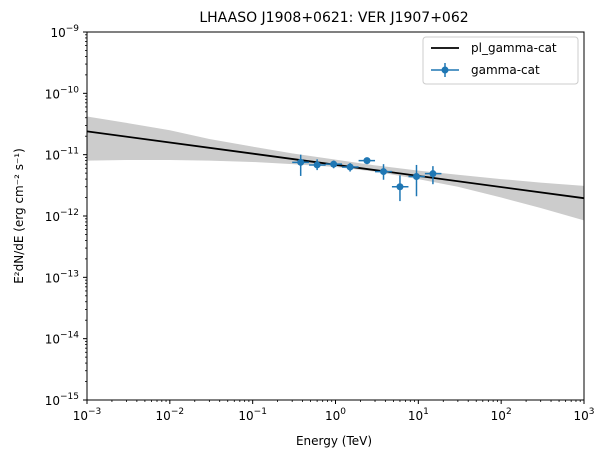 The width and height of the screenshot is (605, 457). I want to click on x-tick-label: 10⁻³, so click(87, 415).